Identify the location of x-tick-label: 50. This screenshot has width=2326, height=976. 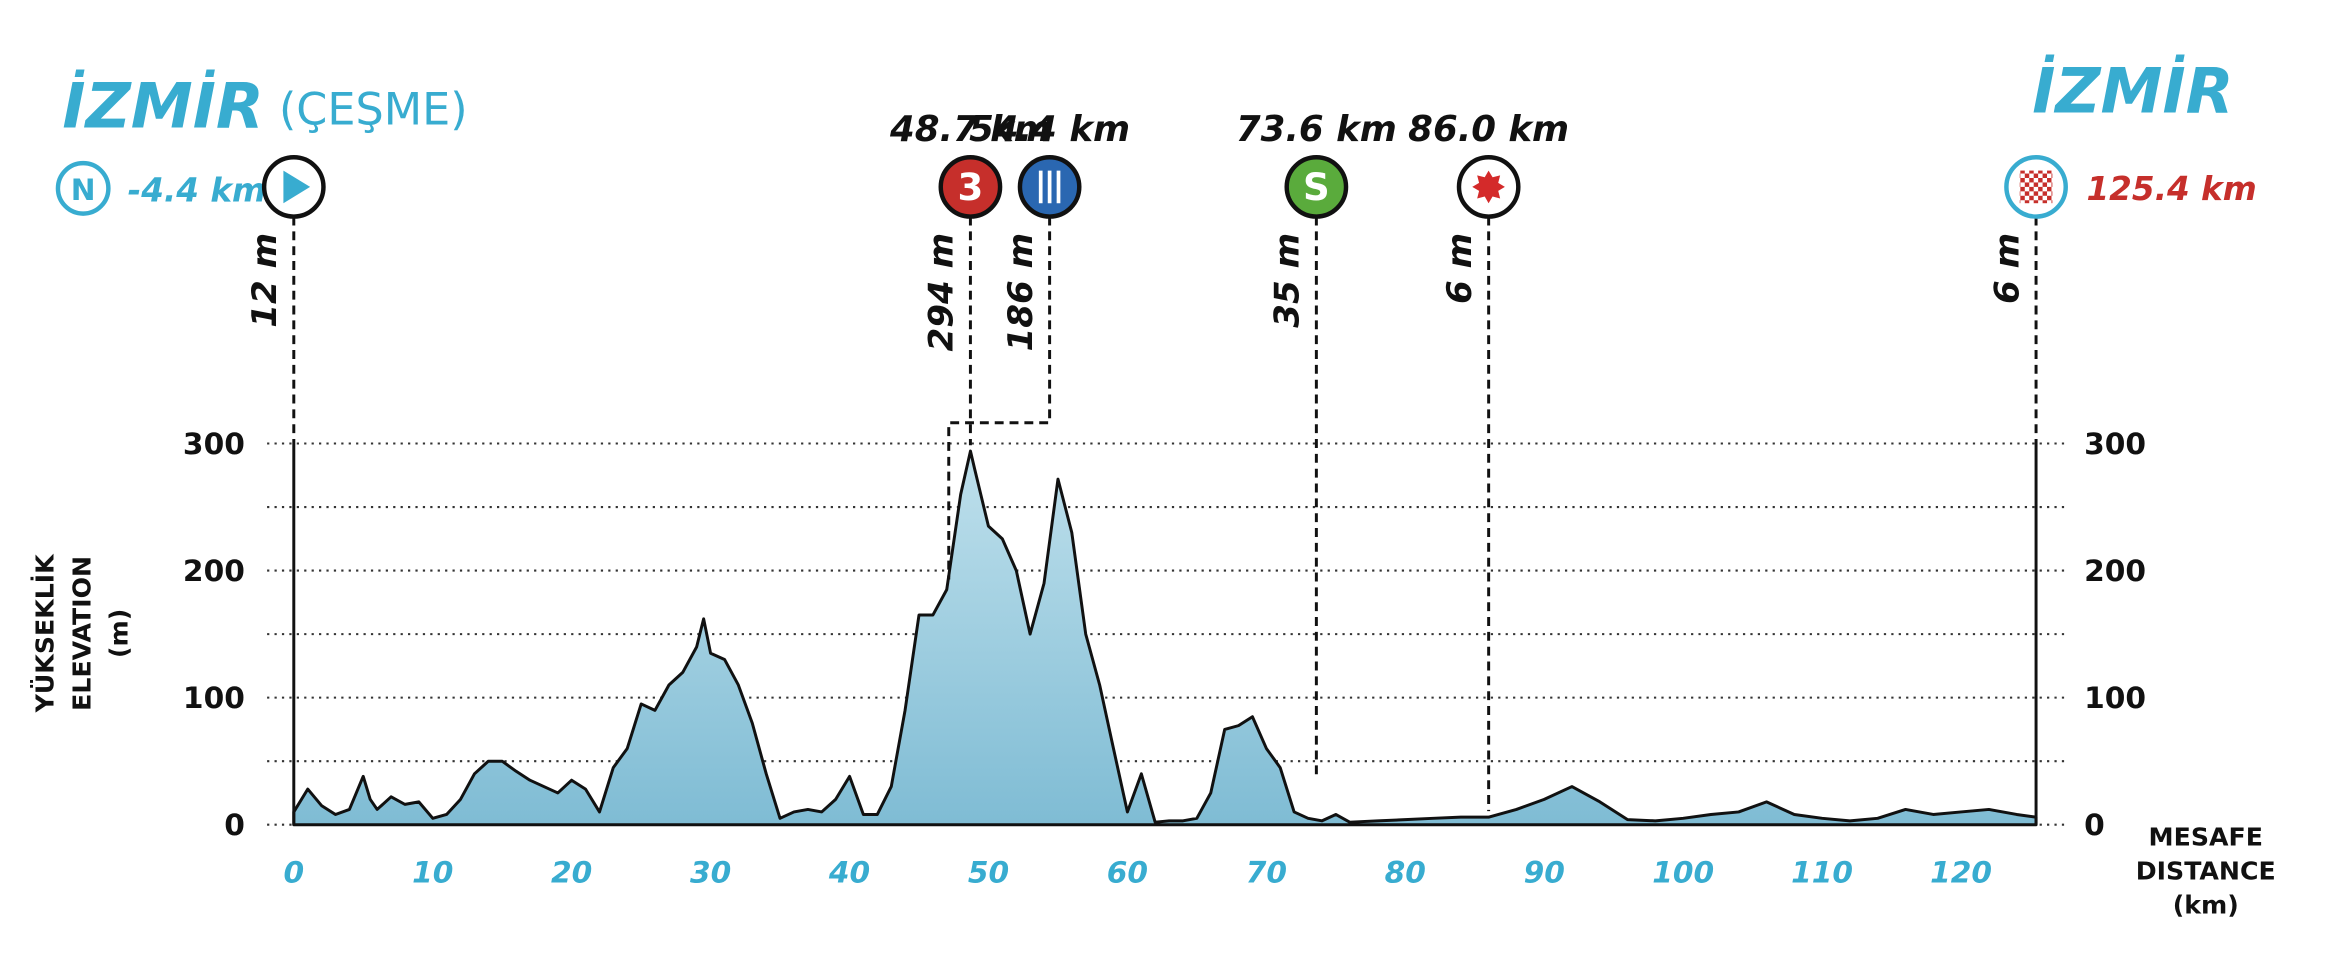
(988, 872).